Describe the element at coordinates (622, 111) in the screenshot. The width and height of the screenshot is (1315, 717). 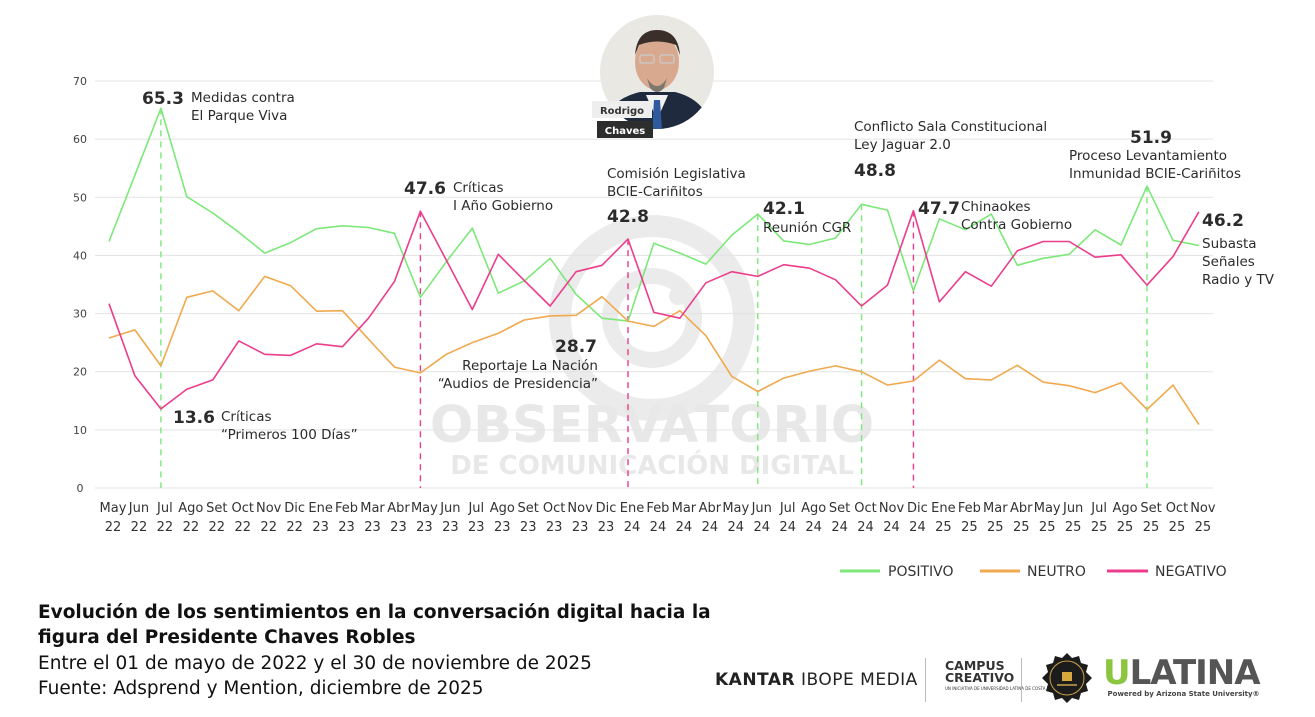
I see `portrait-first-name: Rodrigo` at that location.